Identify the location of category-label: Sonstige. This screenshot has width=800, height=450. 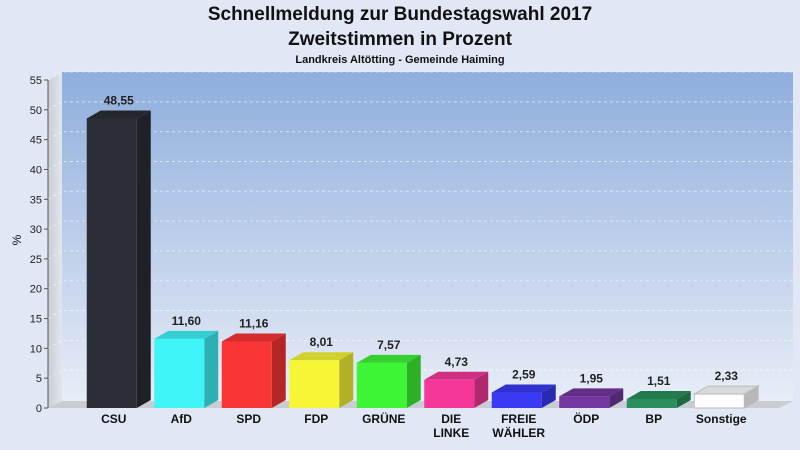
(721, 419).